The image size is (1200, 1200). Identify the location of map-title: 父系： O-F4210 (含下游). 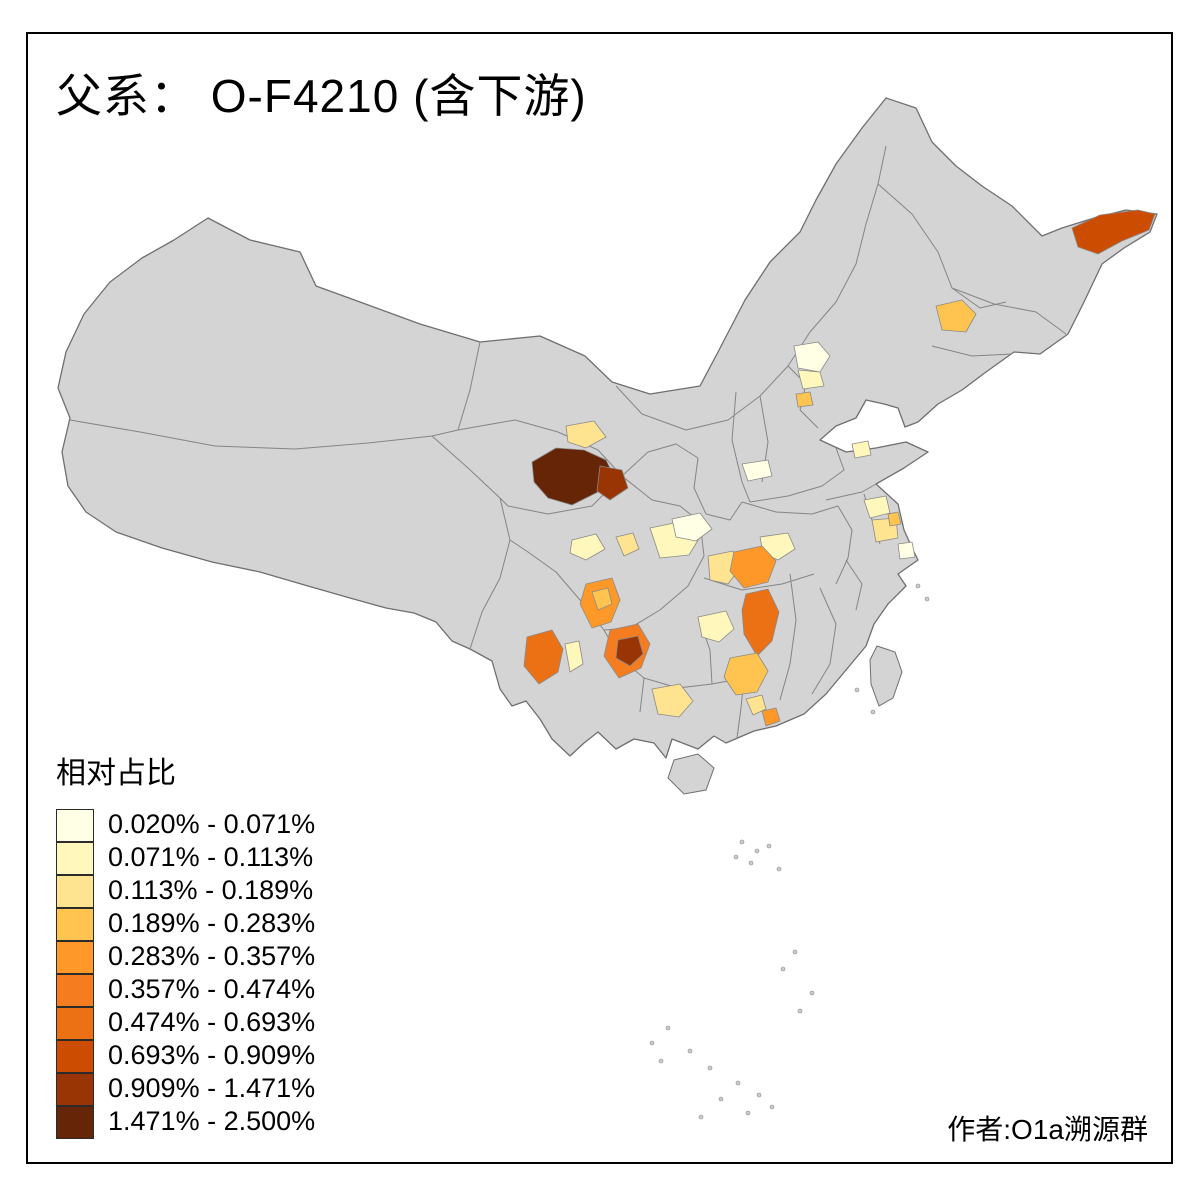
(321, 96).